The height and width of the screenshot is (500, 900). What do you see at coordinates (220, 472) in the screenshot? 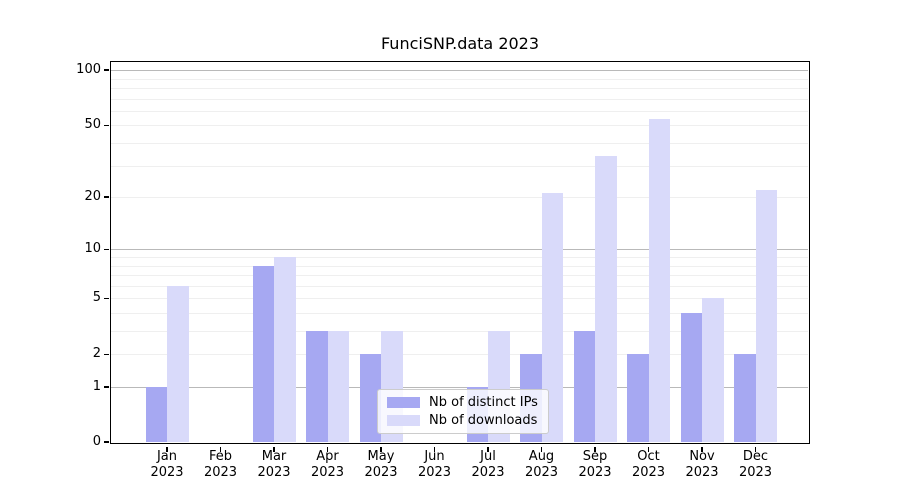
I see `x-tick-year-feb: 2023` at bounding box center [220, 472].